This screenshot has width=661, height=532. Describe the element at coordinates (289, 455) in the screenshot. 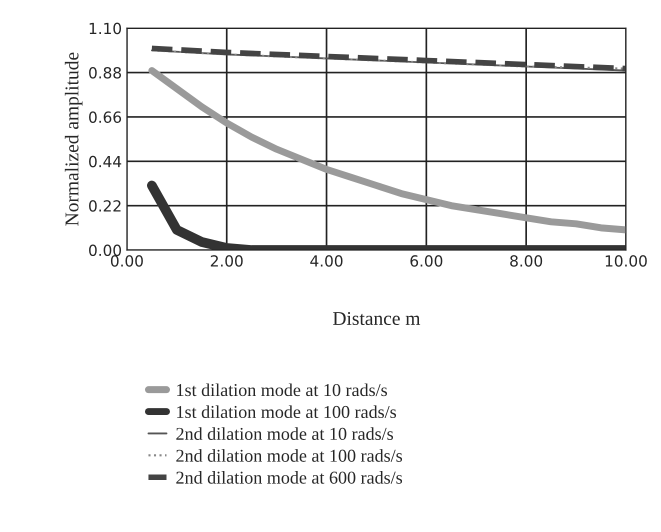

I see `legend-label: 2nd dilation mode at 100 rads/s` at that location.